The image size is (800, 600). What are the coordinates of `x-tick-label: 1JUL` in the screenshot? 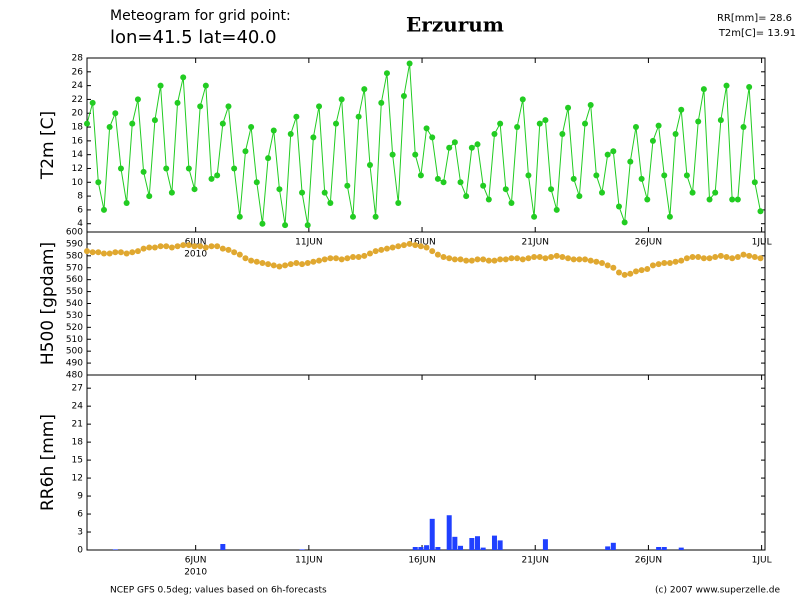 It's located at (762, 561).